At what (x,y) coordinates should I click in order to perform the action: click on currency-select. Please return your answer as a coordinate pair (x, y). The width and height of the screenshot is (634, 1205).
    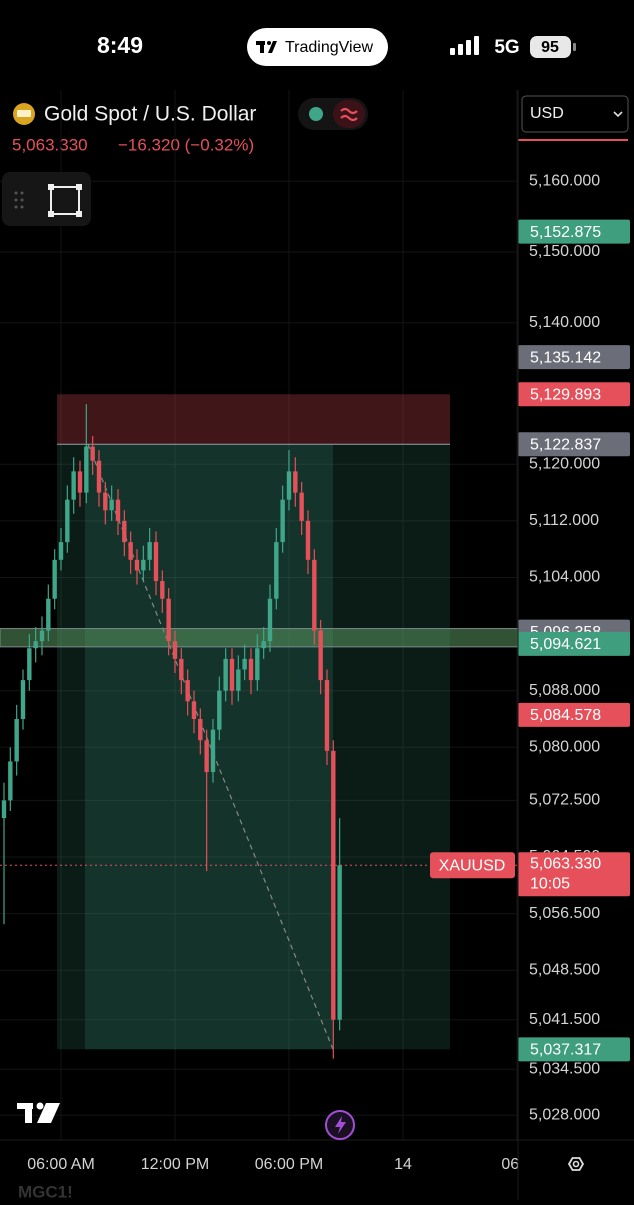
    Looking at the image, I should click on (575, 114).